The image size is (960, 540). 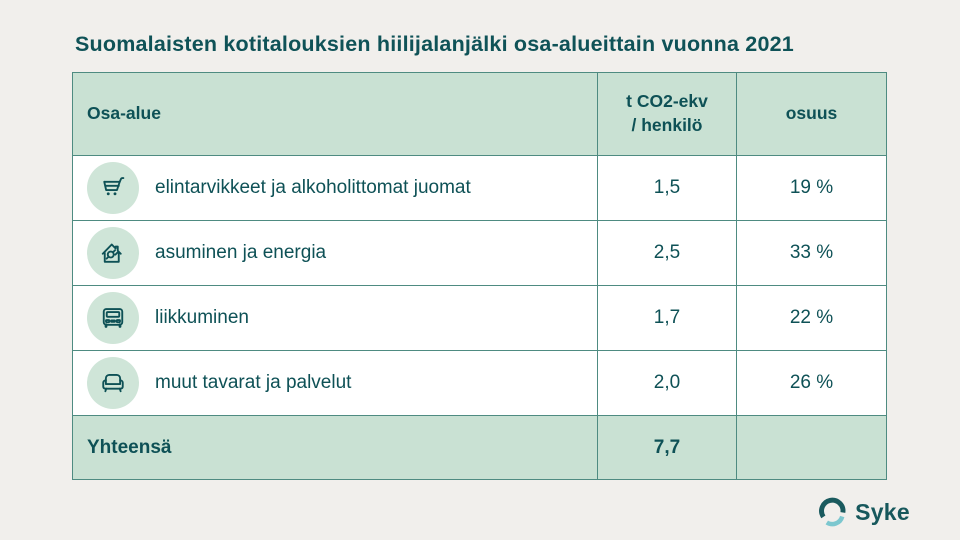 I want to click on armchair-icon, so click(x=113, y=383).